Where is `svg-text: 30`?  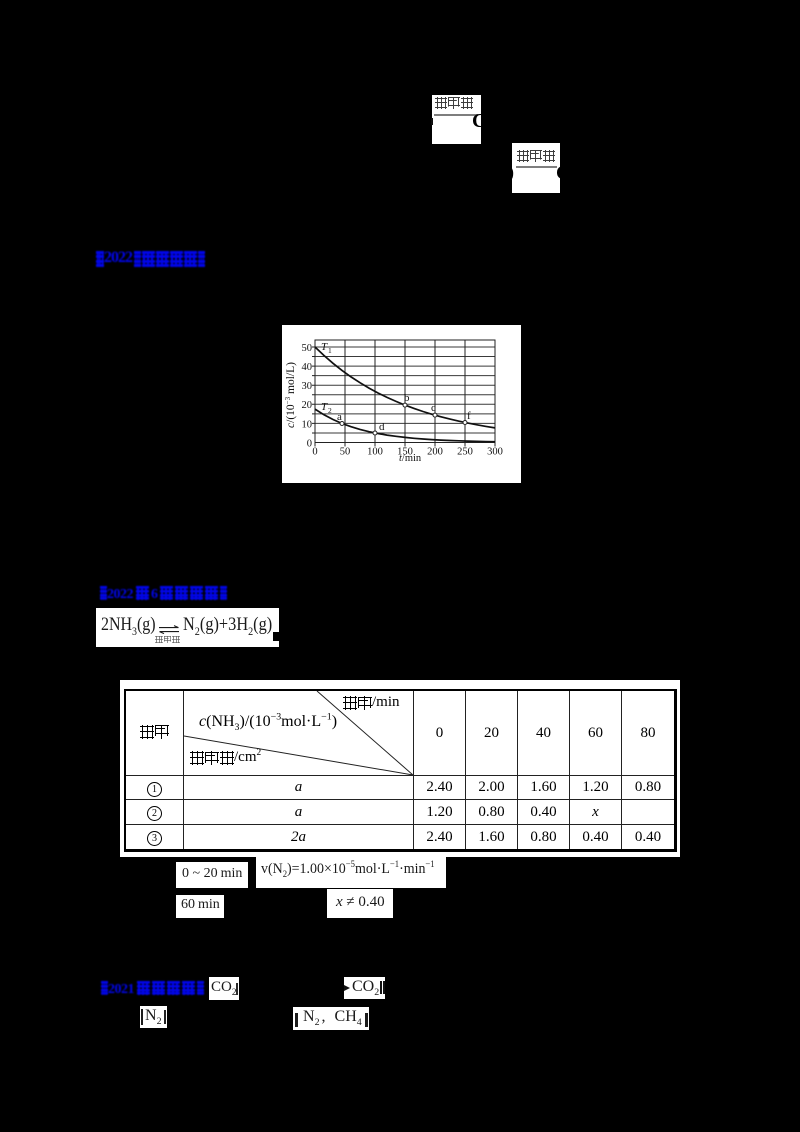
svg-text: 30 is located at coordinates (307, 386).